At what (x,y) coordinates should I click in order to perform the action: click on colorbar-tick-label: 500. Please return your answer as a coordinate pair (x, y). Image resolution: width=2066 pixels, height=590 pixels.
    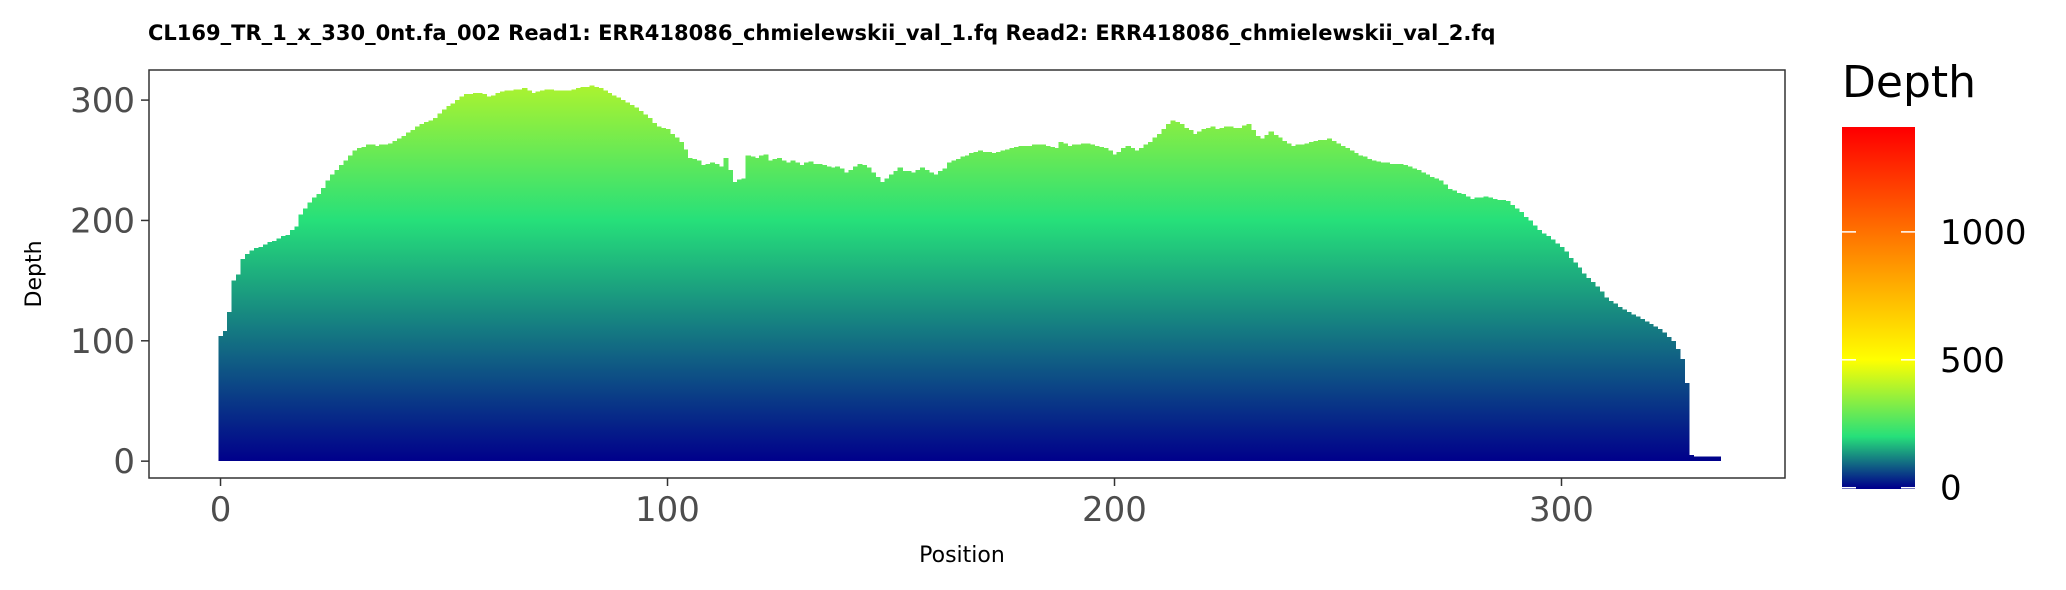
    Looking at the image, I should click on (1972, 361).